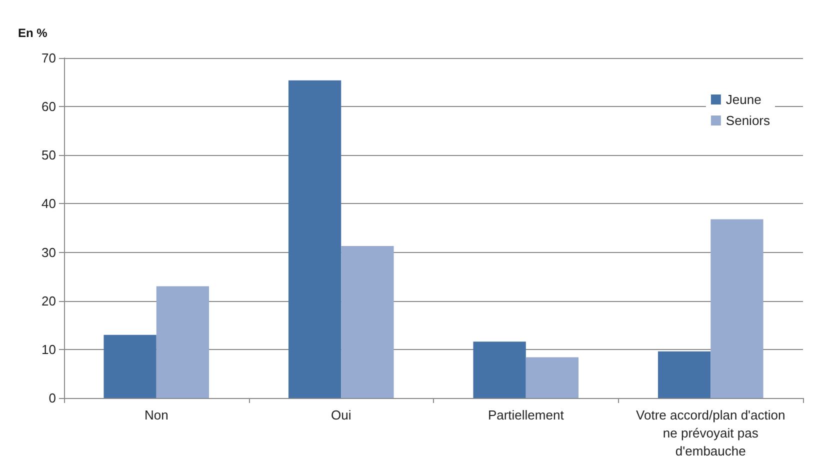 The width and height of the screenshot is (823, 472). I want to click on y-axis-title: En %, so click(33, 33).